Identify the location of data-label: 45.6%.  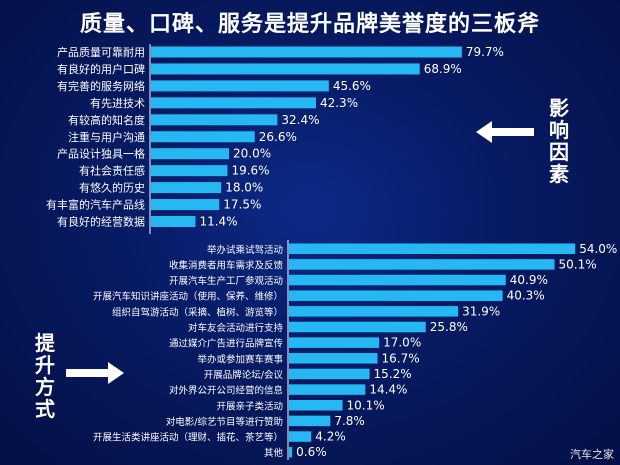
(352, 86).